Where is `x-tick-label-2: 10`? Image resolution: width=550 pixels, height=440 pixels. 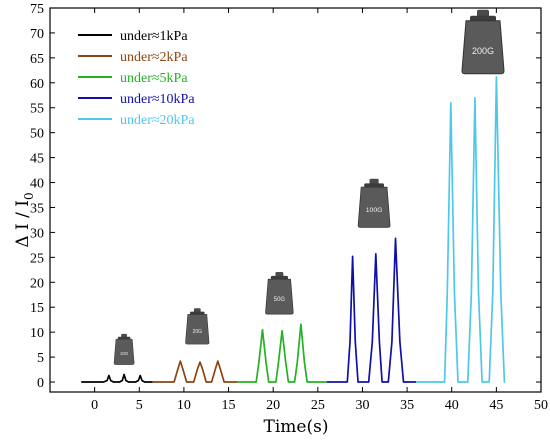 x-tick-label-2: 10 is located at coordinates (184, 405).